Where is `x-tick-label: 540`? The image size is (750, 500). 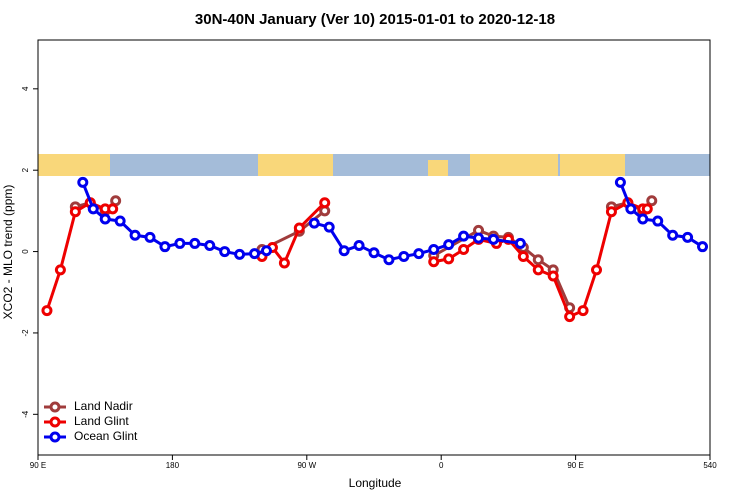 x-tick-label: 540 is located at coordinates (710, 465).